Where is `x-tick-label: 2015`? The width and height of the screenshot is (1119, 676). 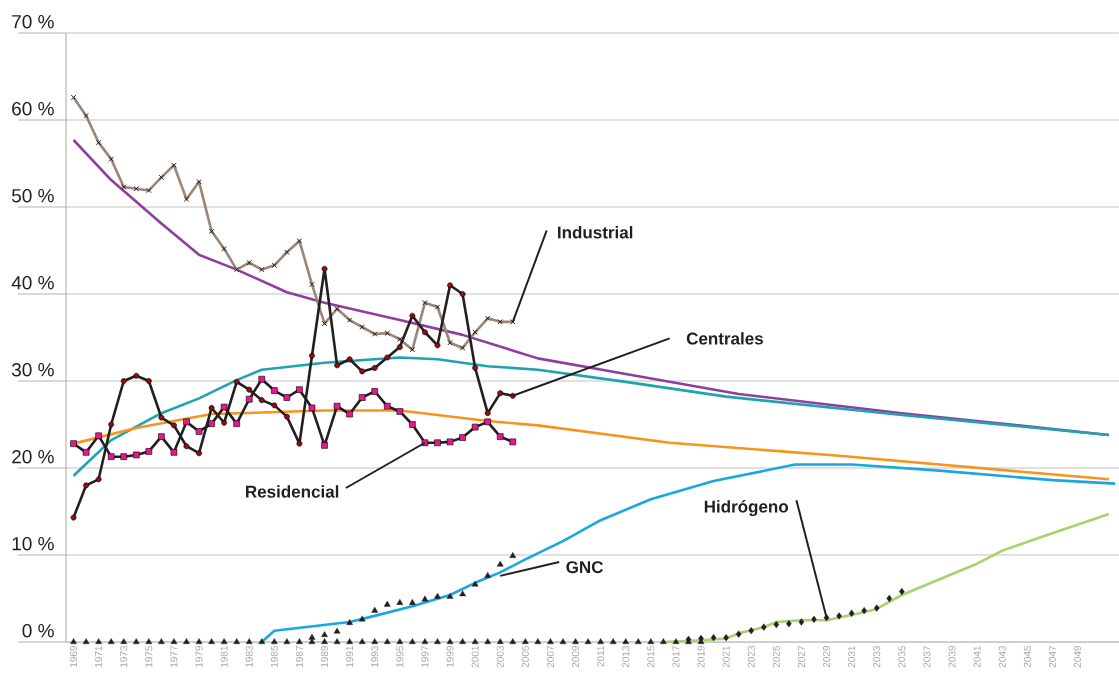
x-tick-label: 2015 is located at coordinates (651, 656).